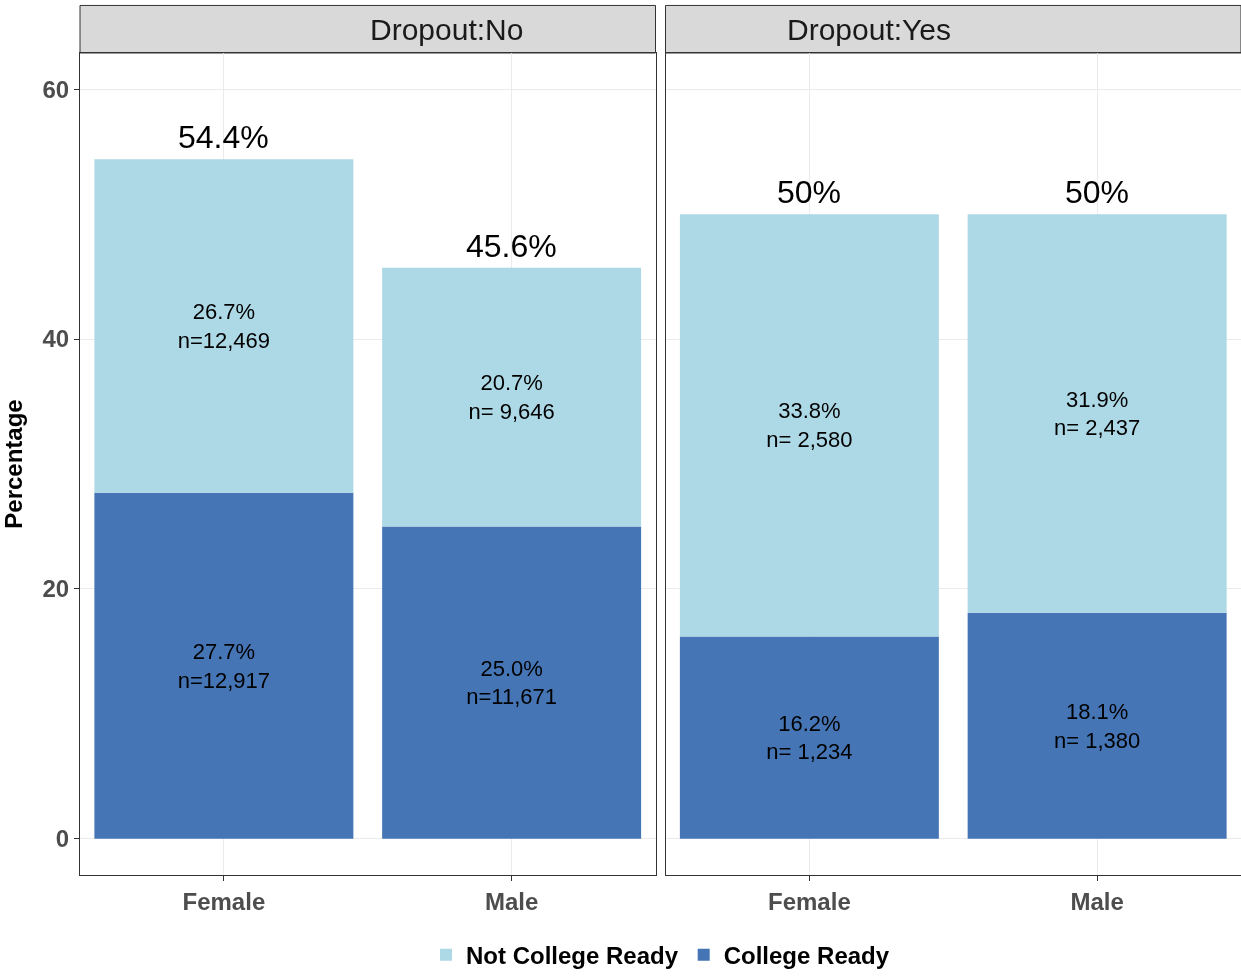 This screenshot has height=978, width=1241. I want to click on total-label: 54.4%, so click(223, 137).